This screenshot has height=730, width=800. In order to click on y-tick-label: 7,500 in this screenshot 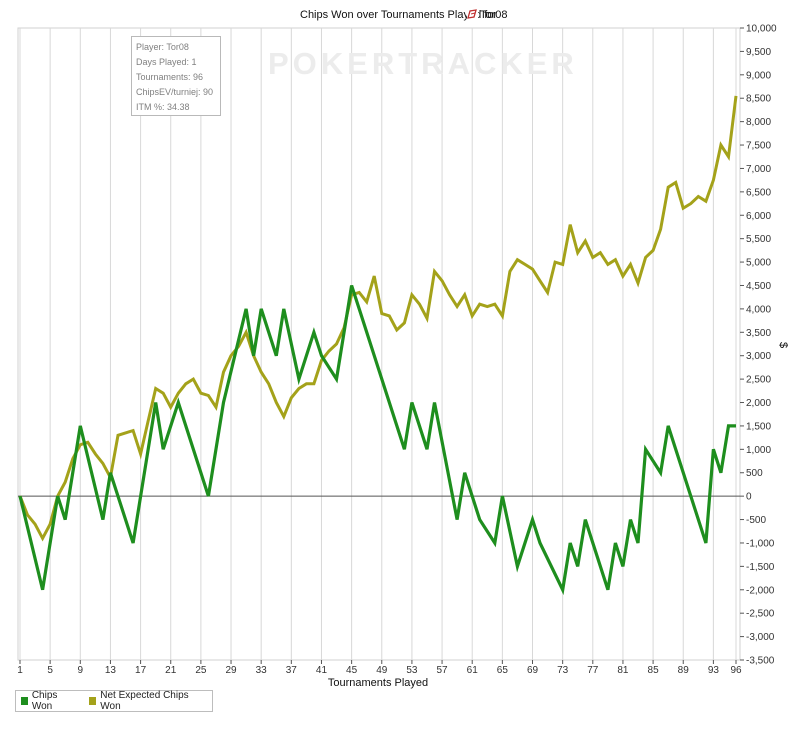, I will do `click(758, 146)`.